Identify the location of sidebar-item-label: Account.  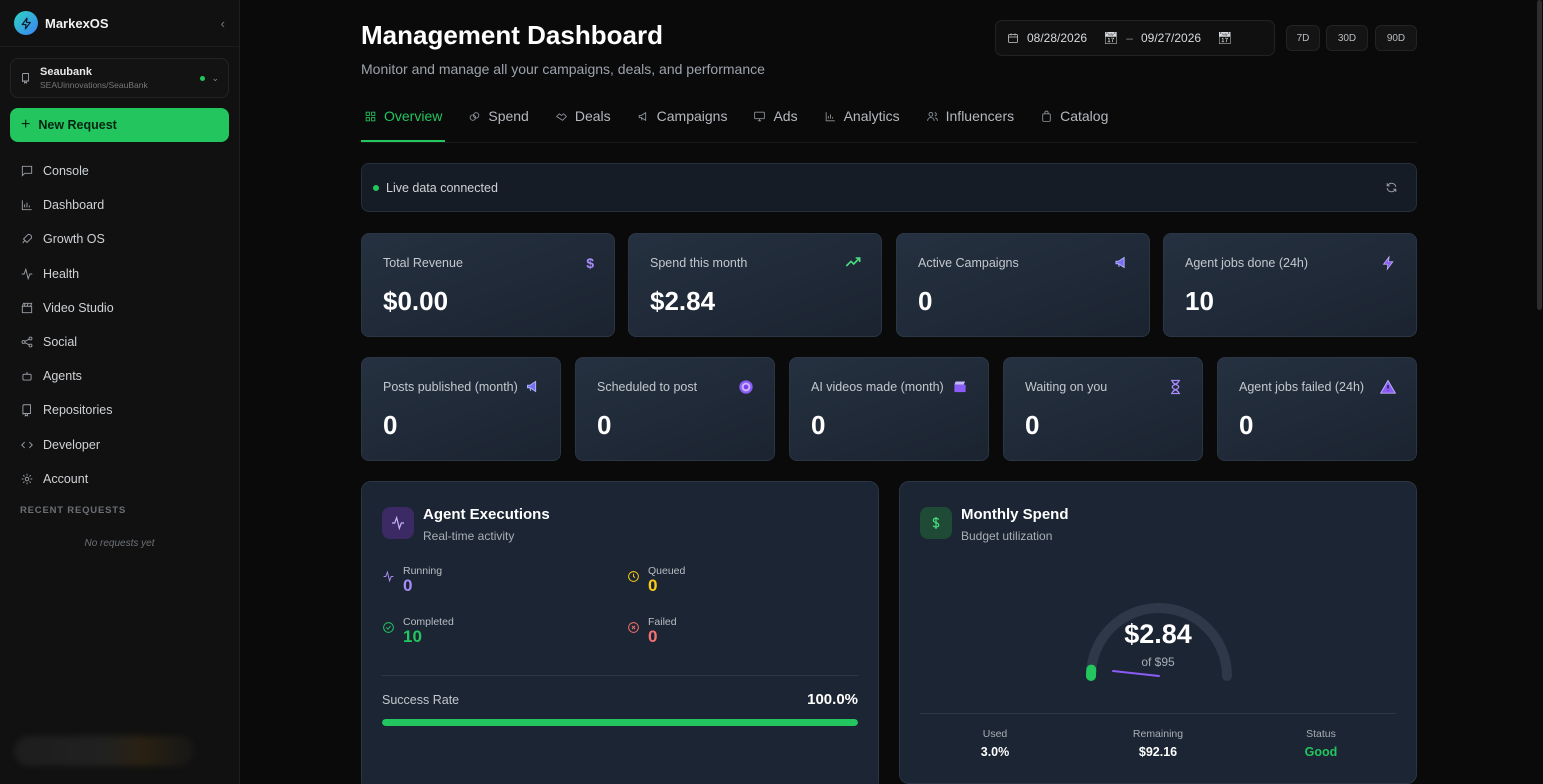
(66, 478).